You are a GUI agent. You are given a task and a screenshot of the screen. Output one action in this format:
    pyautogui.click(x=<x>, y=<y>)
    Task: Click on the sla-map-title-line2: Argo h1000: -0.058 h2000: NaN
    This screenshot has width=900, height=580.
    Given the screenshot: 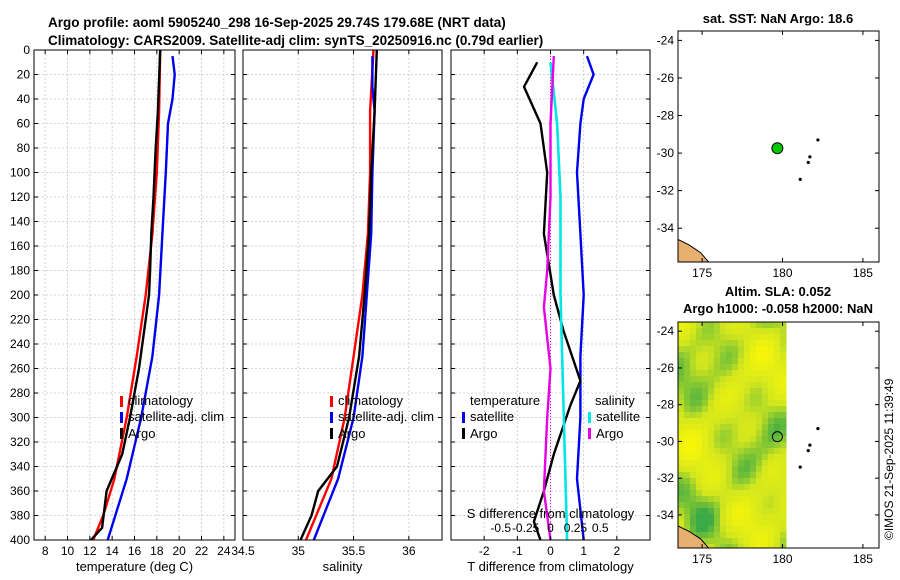 What is the action you would take?
    pyautogui.click(x=778, y=308)
    